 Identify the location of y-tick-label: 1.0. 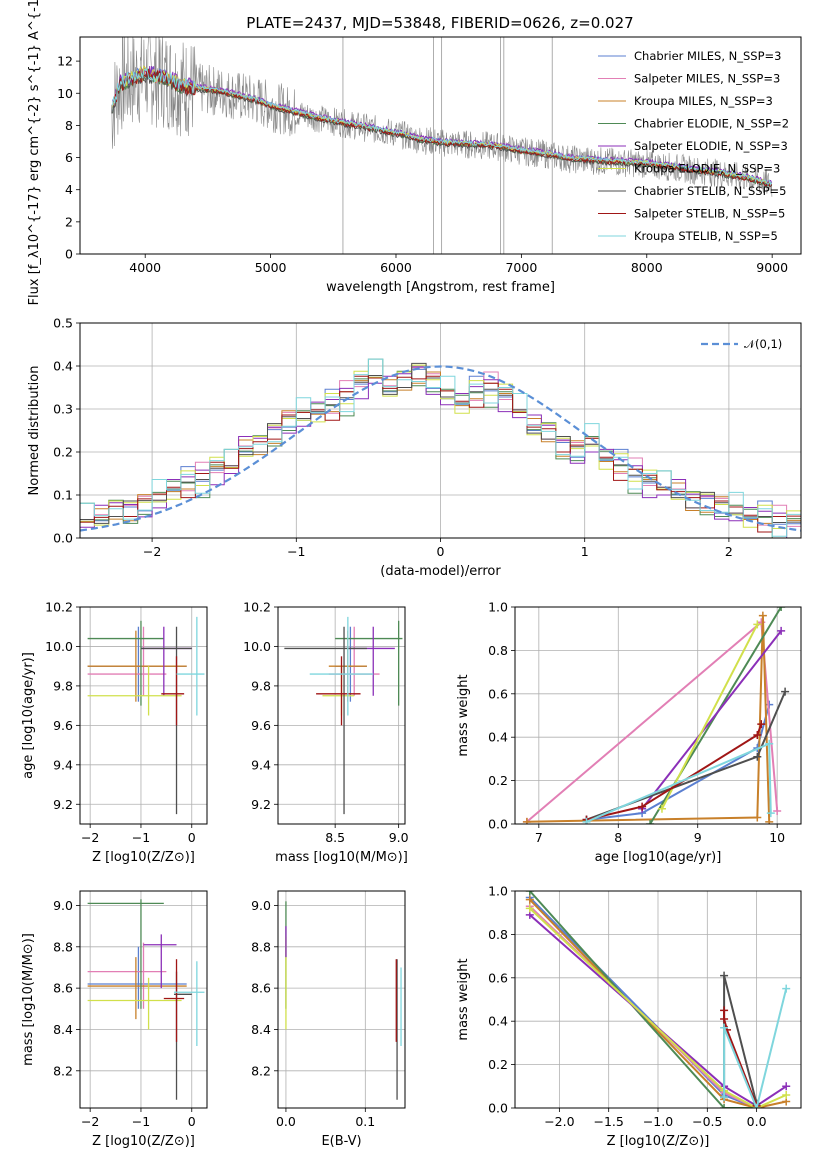
(498, 891).